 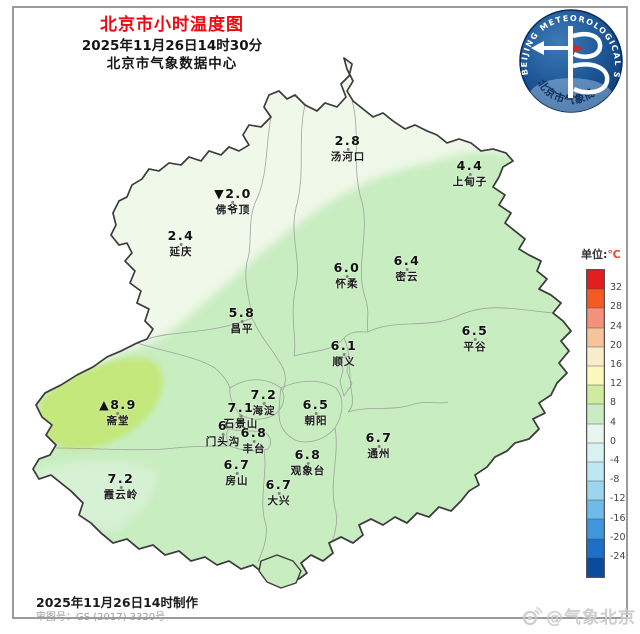 I want to click on south-enclave, so click(x=280, y=571).